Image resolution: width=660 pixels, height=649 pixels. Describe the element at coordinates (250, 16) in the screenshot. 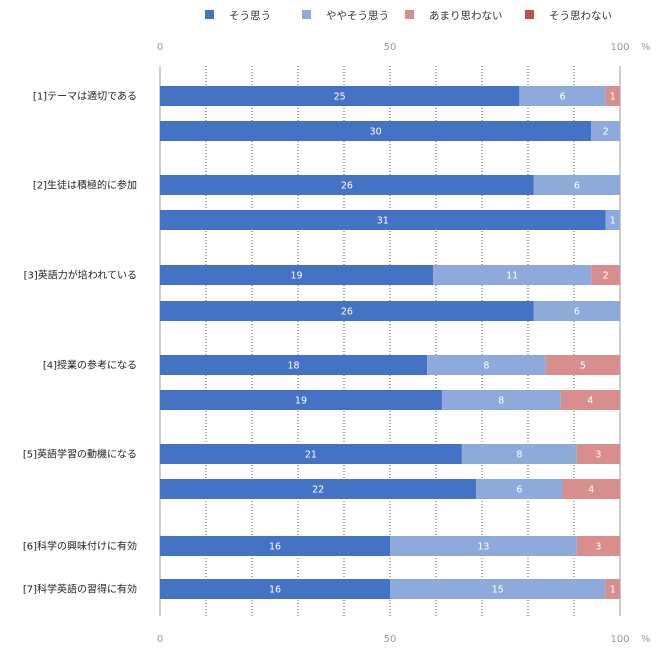

I see `legend-label-0: そう思う` at that location.